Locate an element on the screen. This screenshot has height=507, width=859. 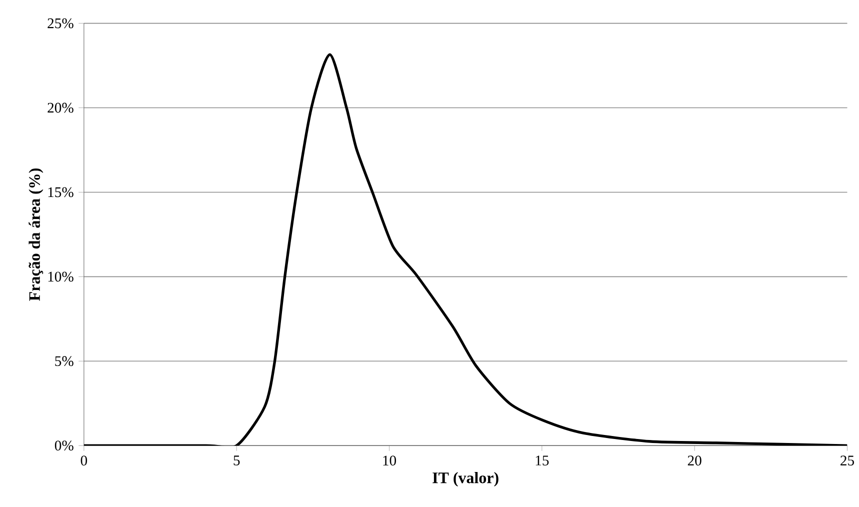
x-tick-label: 10 is located at coordinates (389, 461).